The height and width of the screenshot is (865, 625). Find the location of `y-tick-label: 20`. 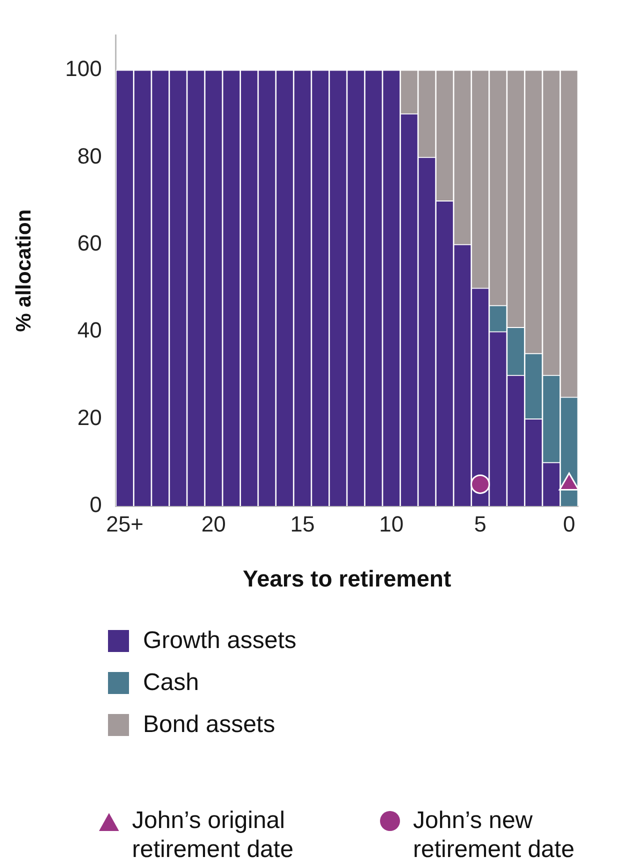

y-tick-label: 20 is located at coordinates (89, 417).